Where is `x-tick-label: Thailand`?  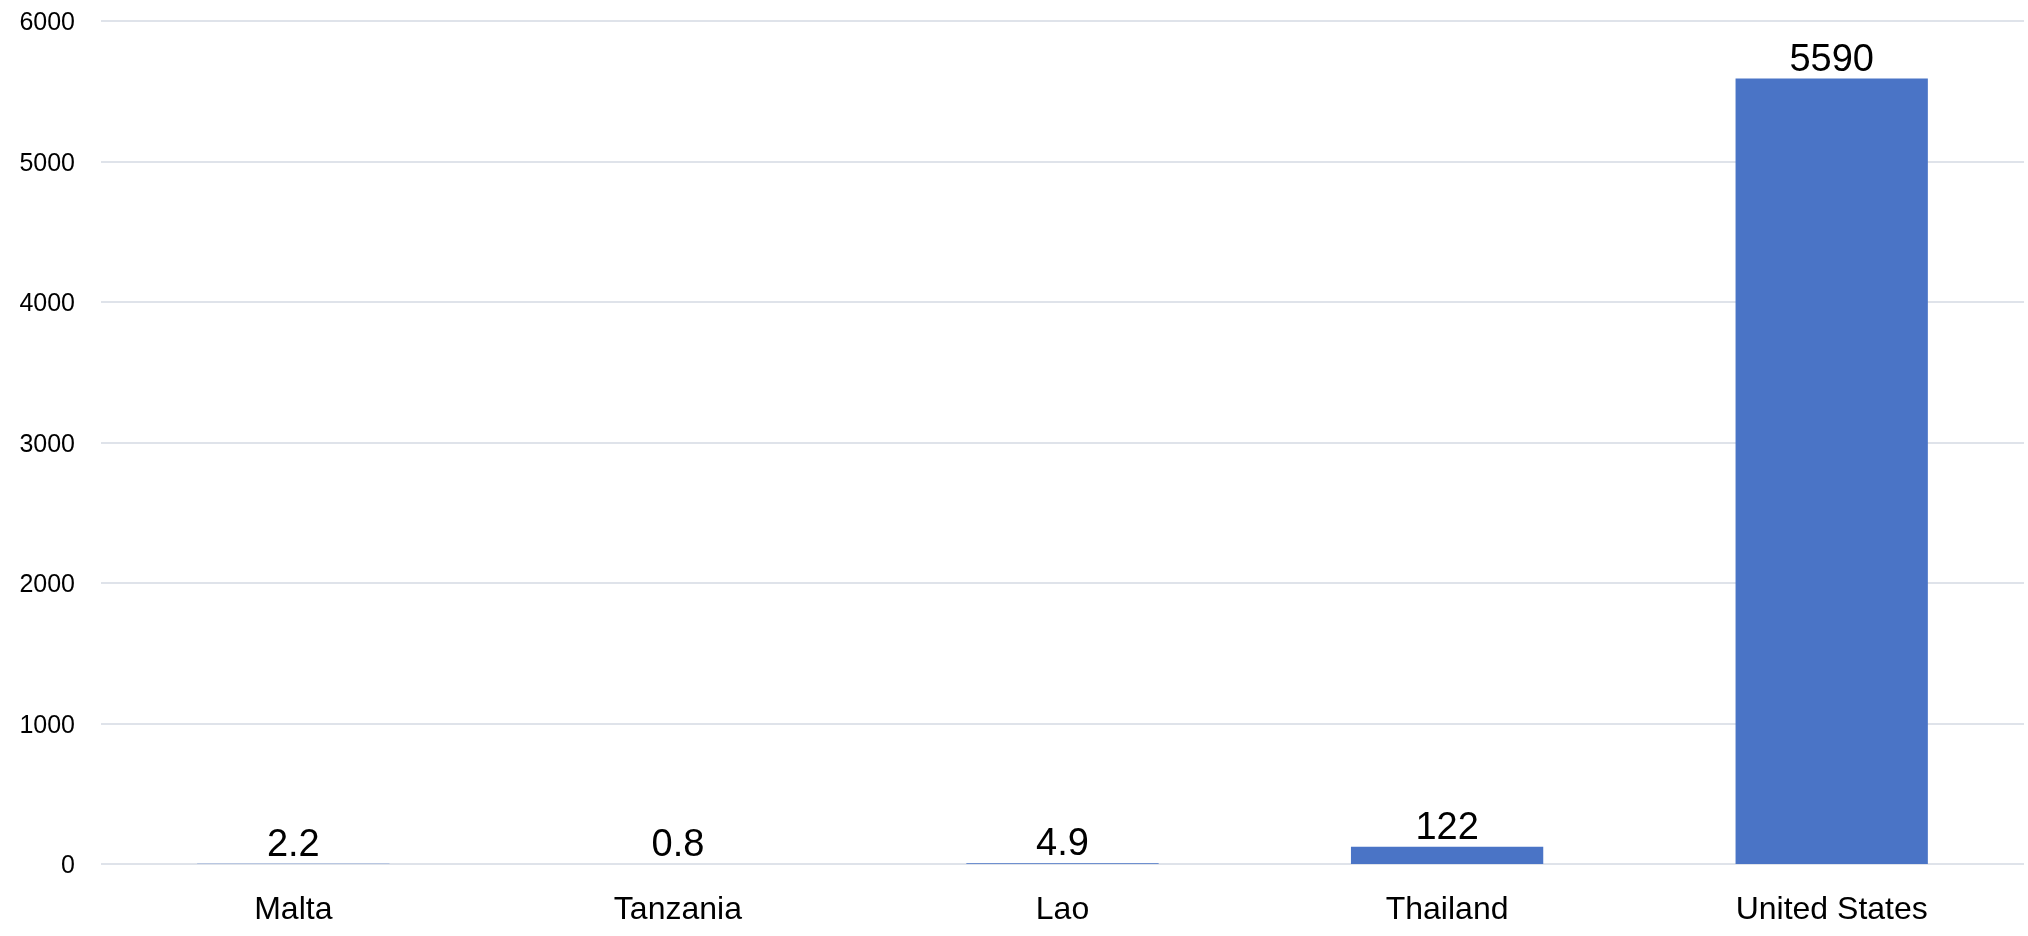 x-tick-label: Thailand is located at coordinates (1447, 908).